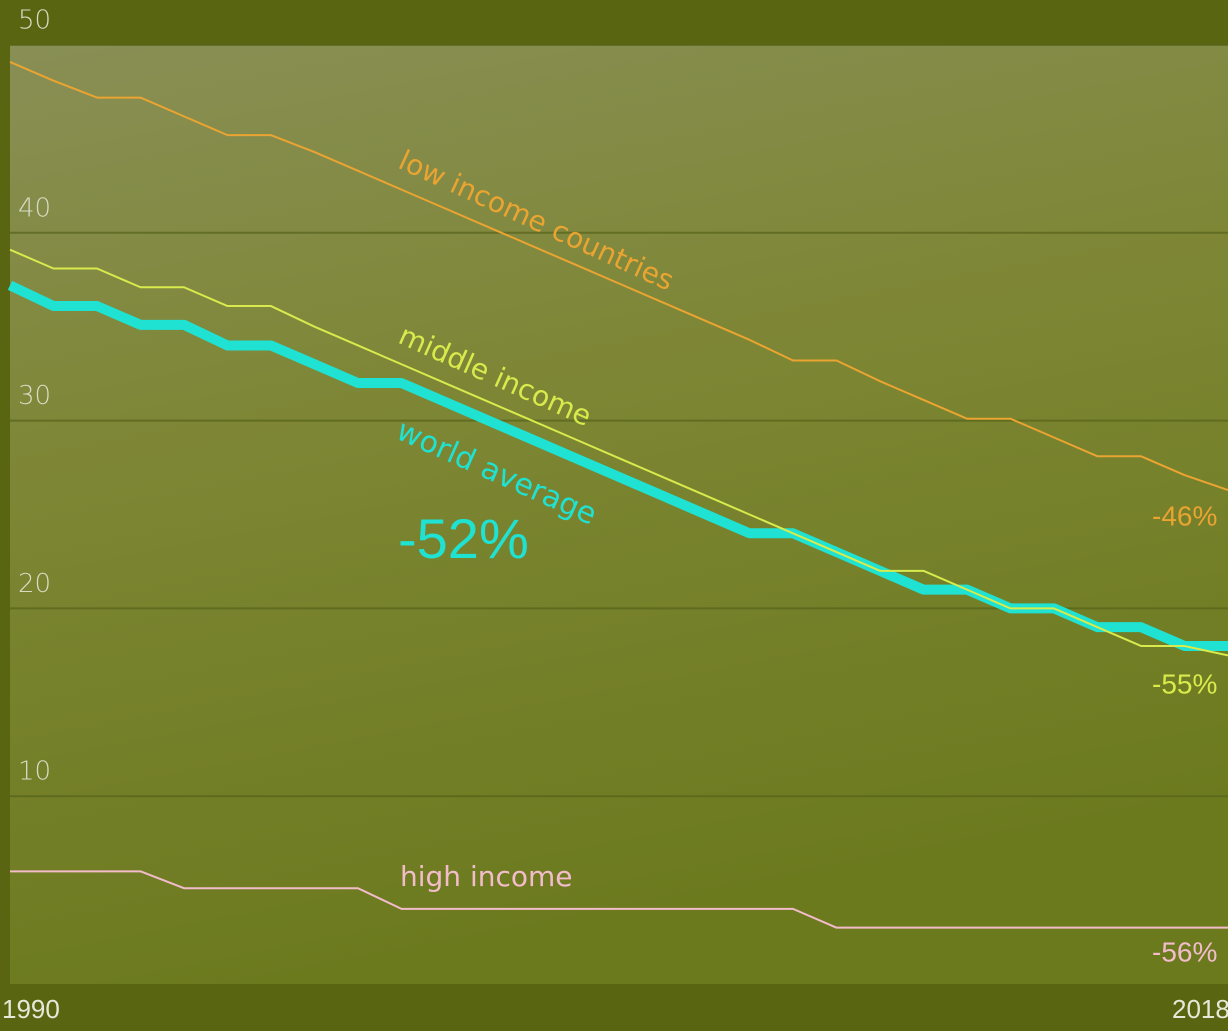  What do you see at coordinates (34, 772) in the screenshot?
I see `y-tick-label: 10` at bounding box center [34, 772].